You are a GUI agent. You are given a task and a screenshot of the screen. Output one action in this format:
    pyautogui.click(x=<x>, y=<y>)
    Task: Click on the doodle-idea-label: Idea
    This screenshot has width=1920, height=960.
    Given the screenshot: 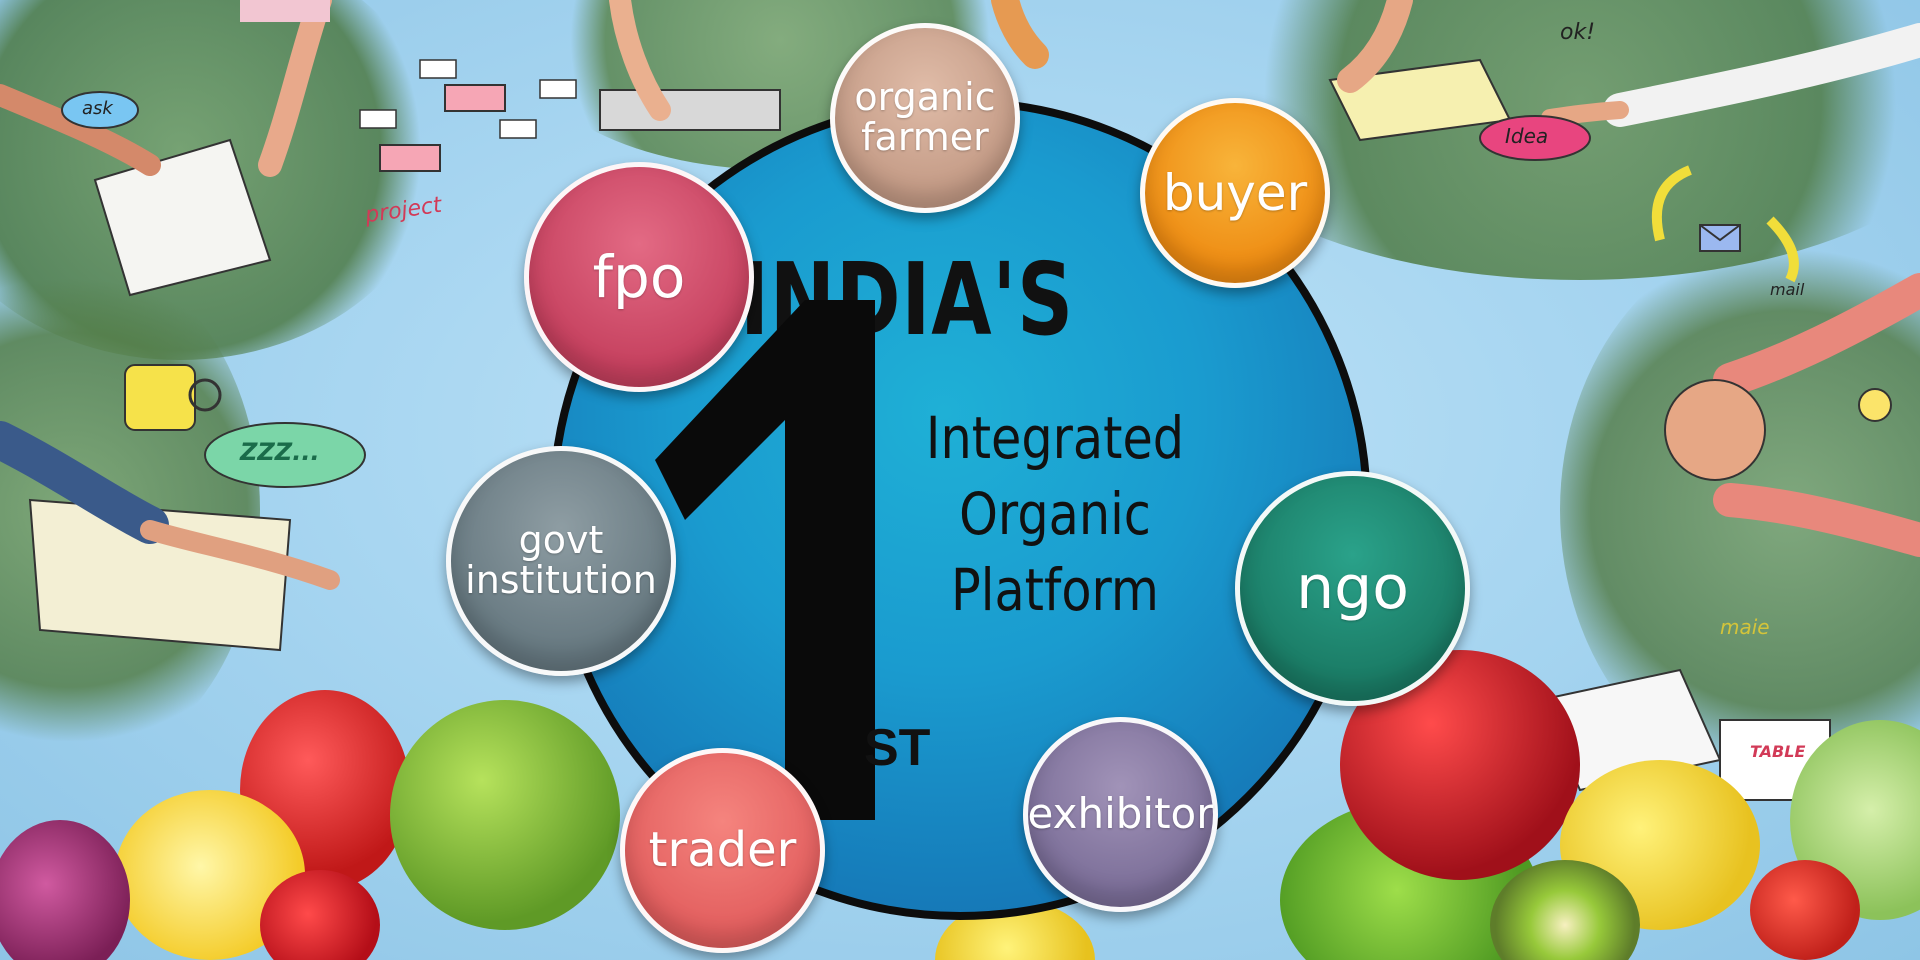 What is the action you would take?
    pyautogui.click(x=1527, y=136)
    